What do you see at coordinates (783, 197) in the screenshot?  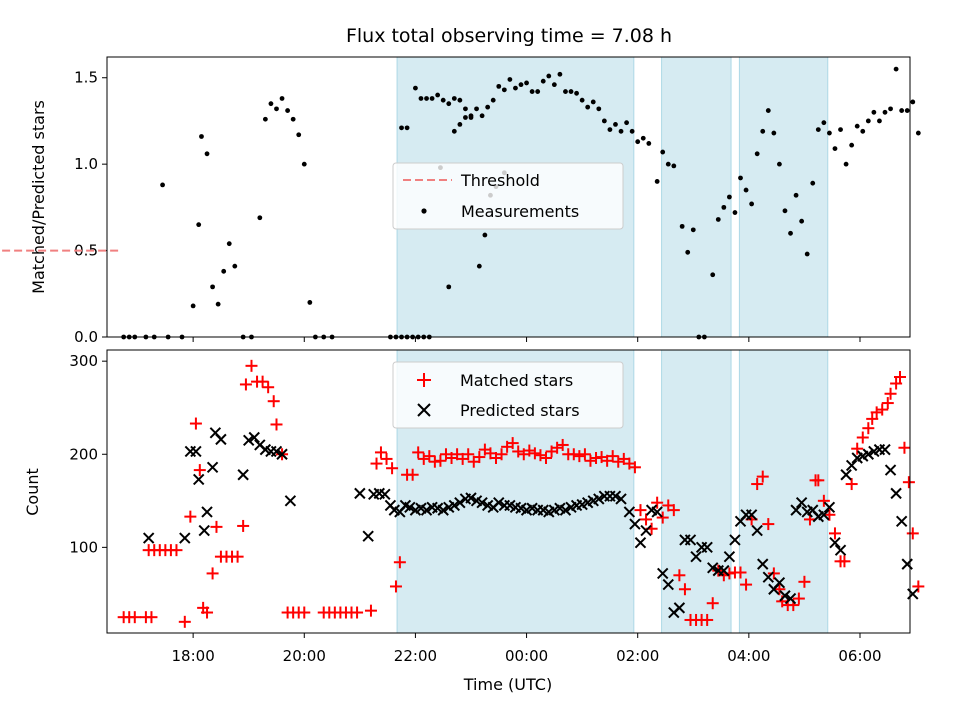 I see `observing-interval` at bounding box center [783, 197].